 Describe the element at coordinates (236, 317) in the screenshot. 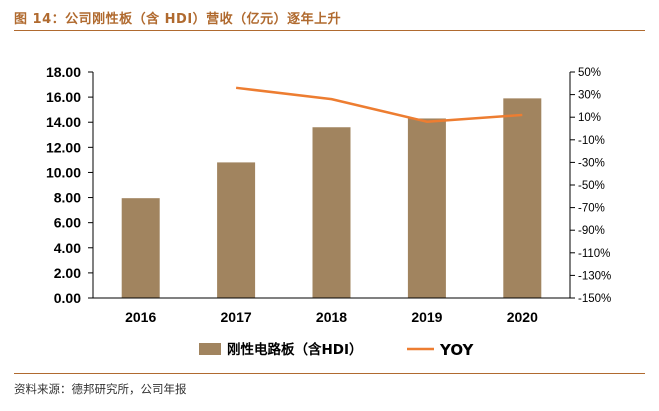

I see `x-tick-label: 2017` at that location.